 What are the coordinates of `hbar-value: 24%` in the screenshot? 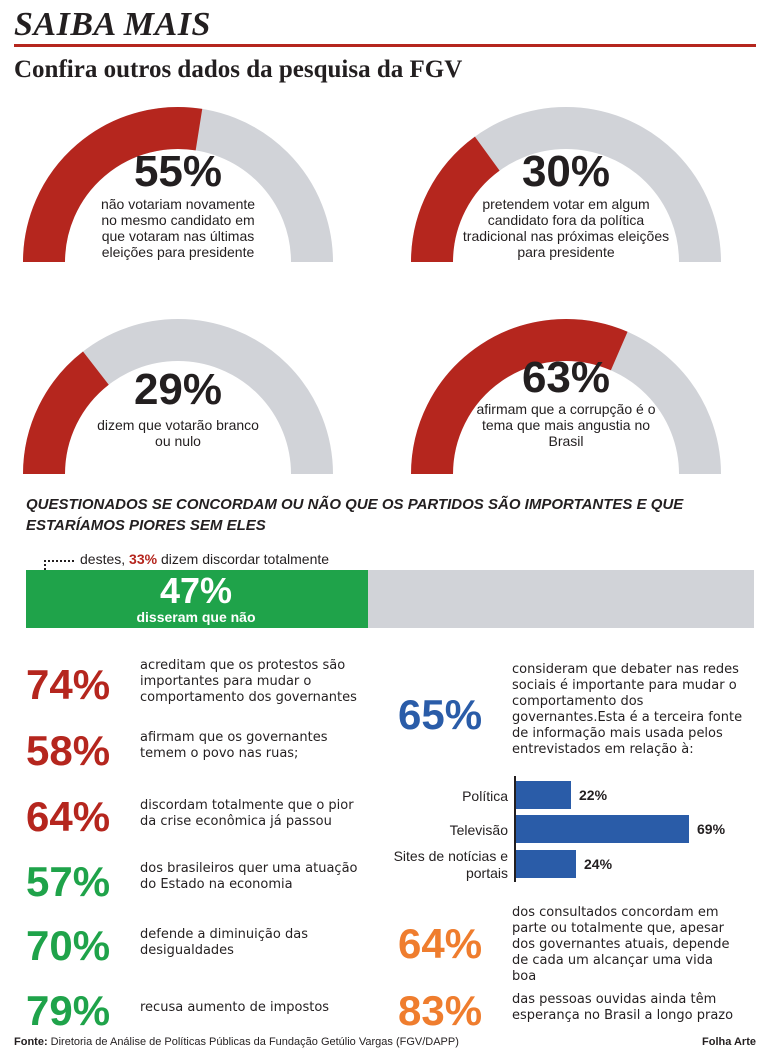 It's located at (598, 864).